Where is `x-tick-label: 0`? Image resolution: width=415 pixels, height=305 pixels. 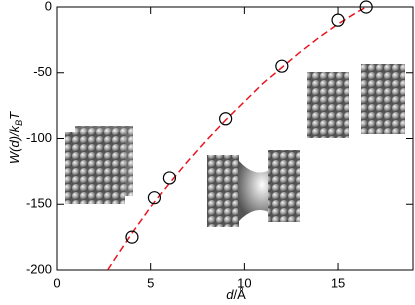
x-tick-label: 0 is located at coordinates (56, 282).